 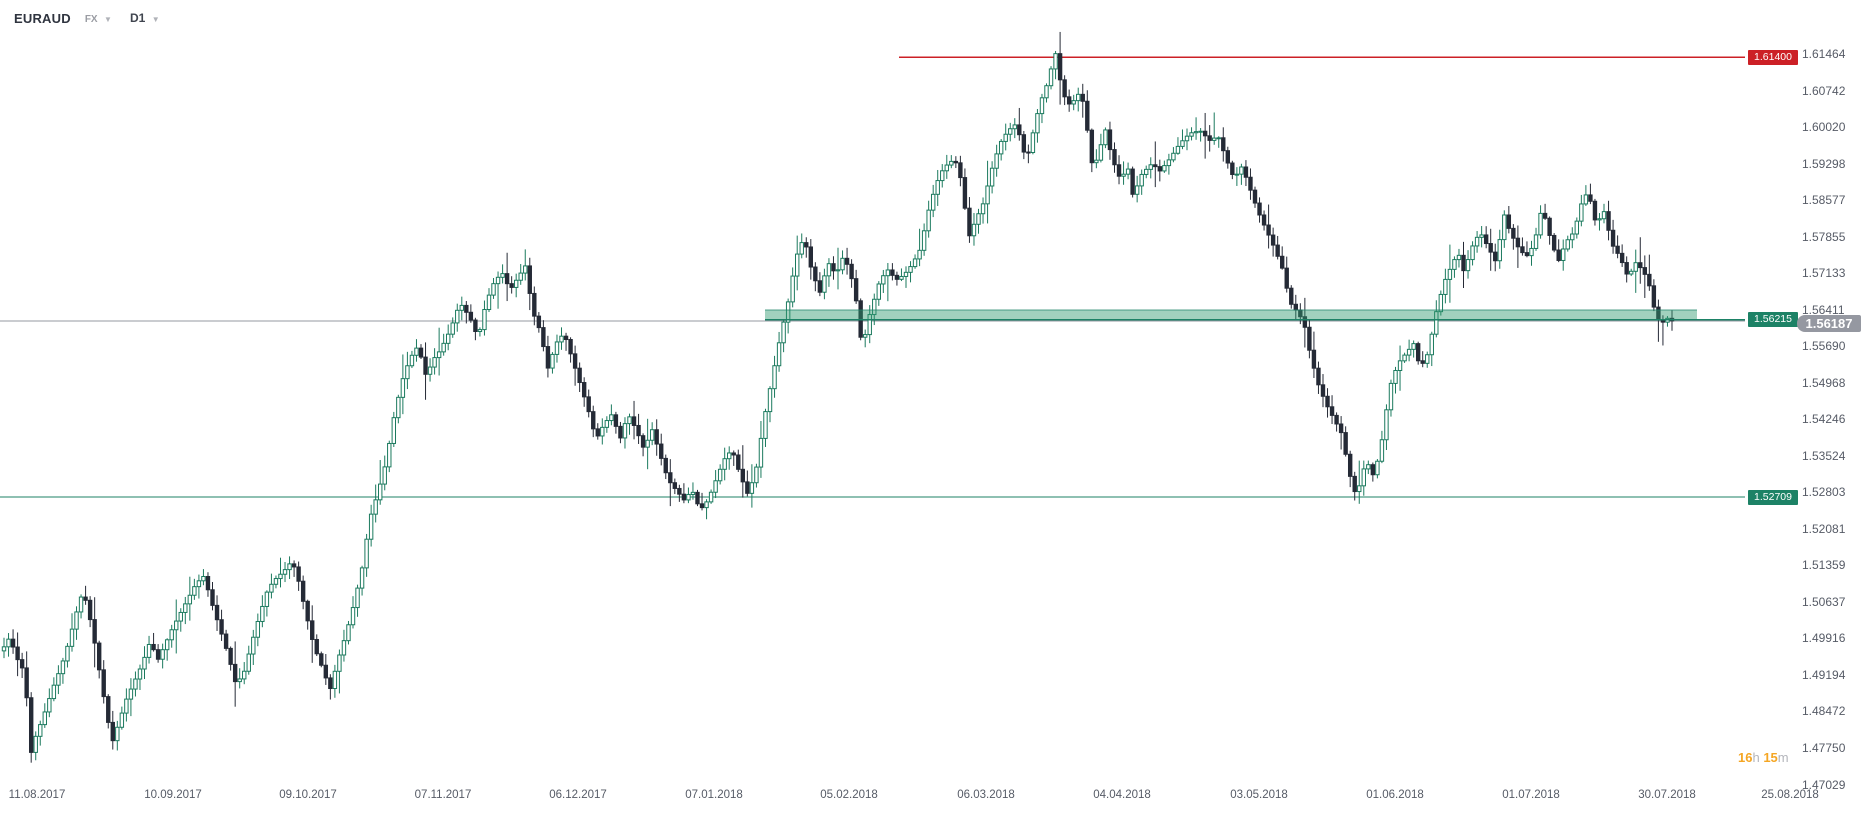 I want to click on time-axis-label: 09.10.2017, so click(x=308, y=795).